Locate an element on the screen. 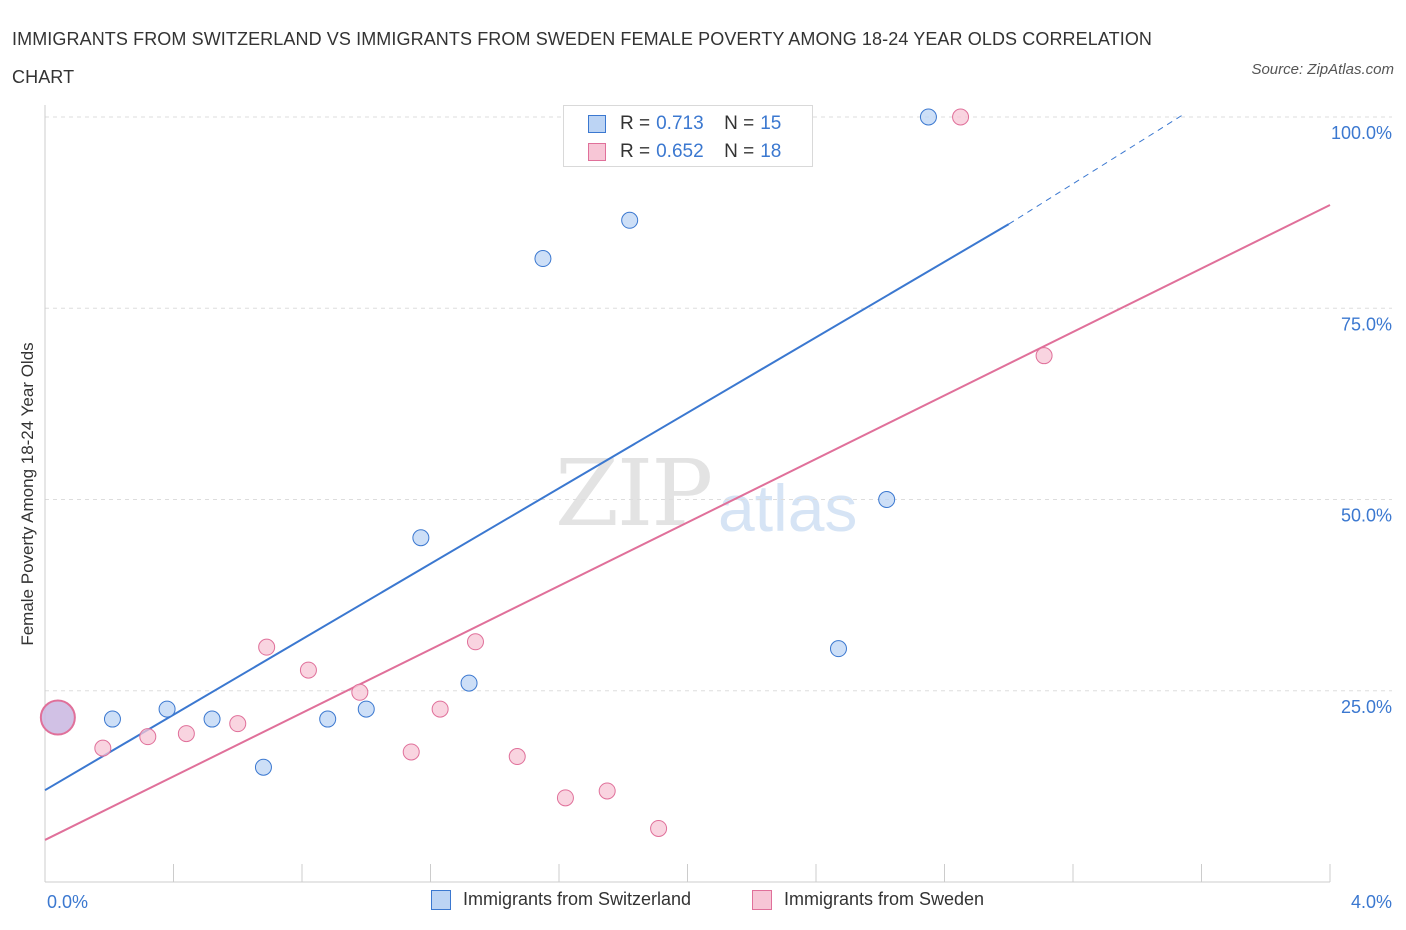 This screenshot has height=930, width=1406. r-value-sweden: 0.652 is located at coordinates (680, 151).